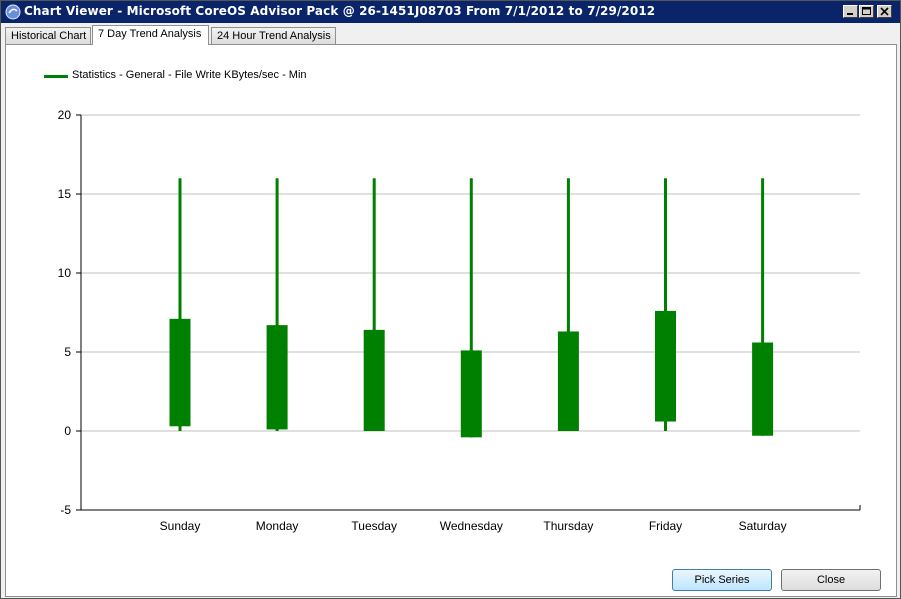 This screenshot has height=599, width=901. Describe the element at coordinates (568, 526) in the screenshot. I see `x-tick-label-thursday: Thursday` at that location.